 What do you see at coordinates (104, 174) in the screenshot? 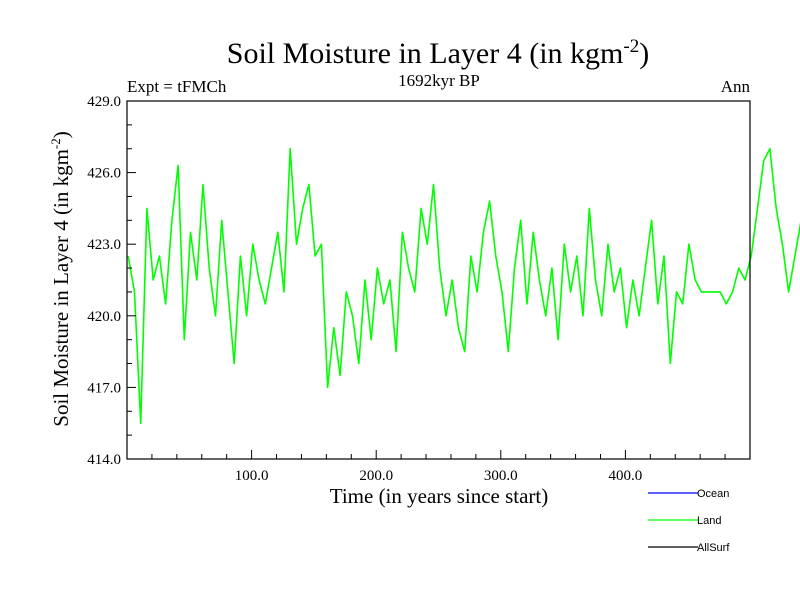
I see `y-tick-label: 426.0` at bounding box center [104, 174].